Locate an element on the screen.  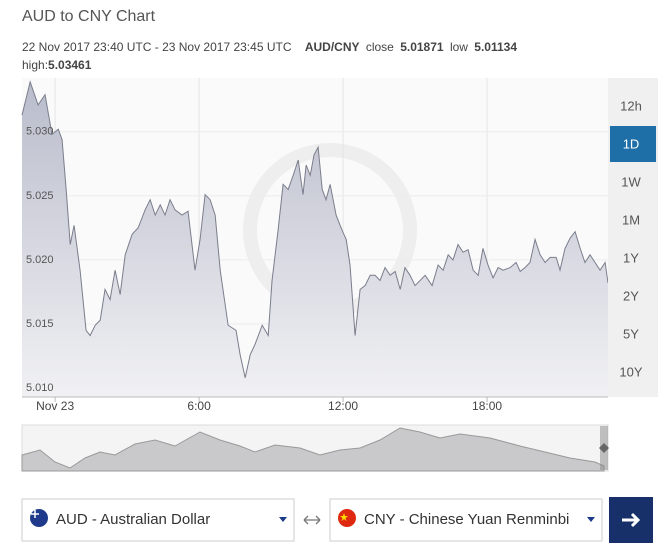
swap-icon is located at coordinates (312, 520).